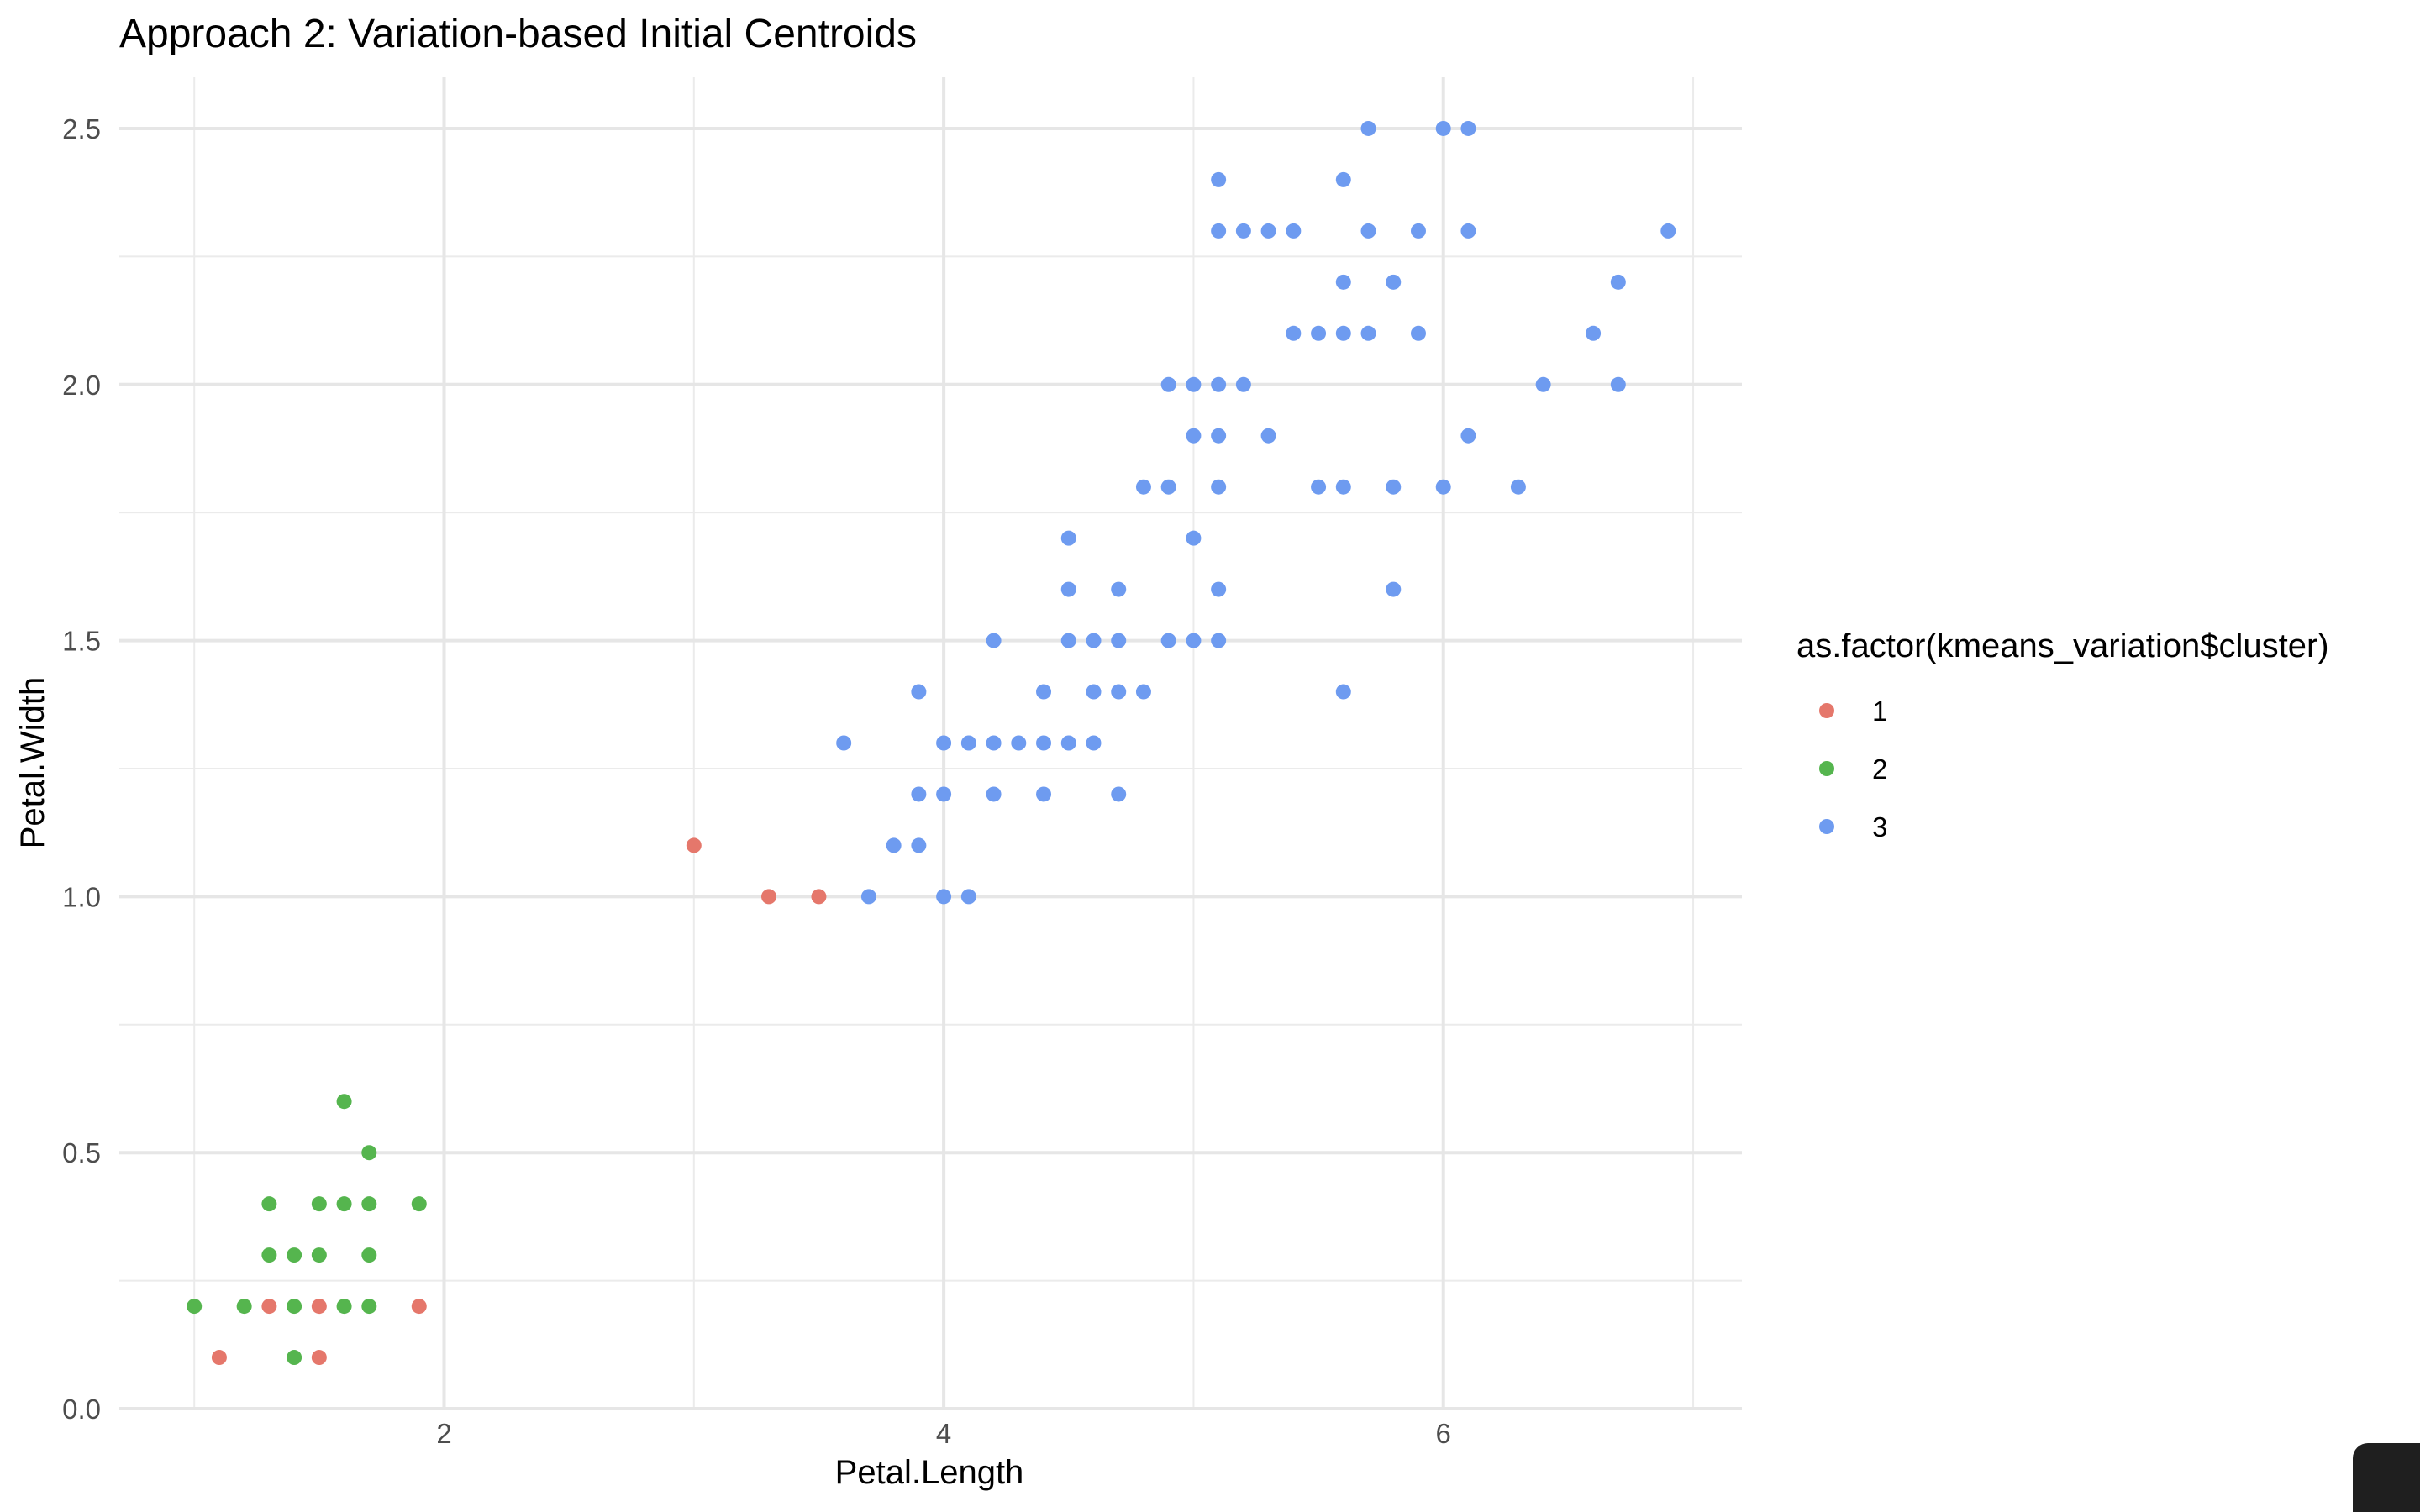 This screenshot has height=1512, width=2420. I want to click on y-tick-label: 2.5, so click(81, 128).